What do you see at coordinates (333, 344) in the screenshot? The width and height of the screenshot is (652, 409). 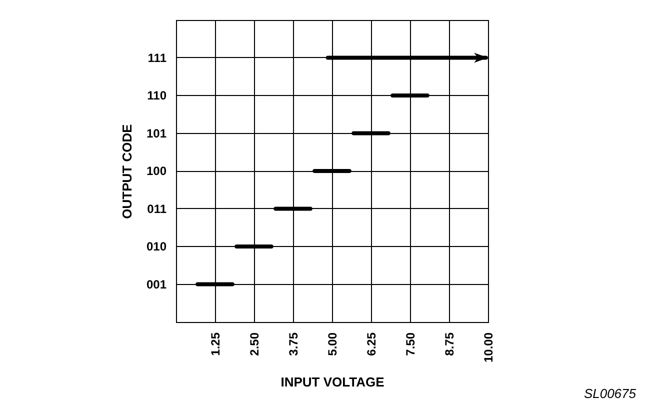 I see `x-tick-label: 5.00` at bounding box center [333, 344].